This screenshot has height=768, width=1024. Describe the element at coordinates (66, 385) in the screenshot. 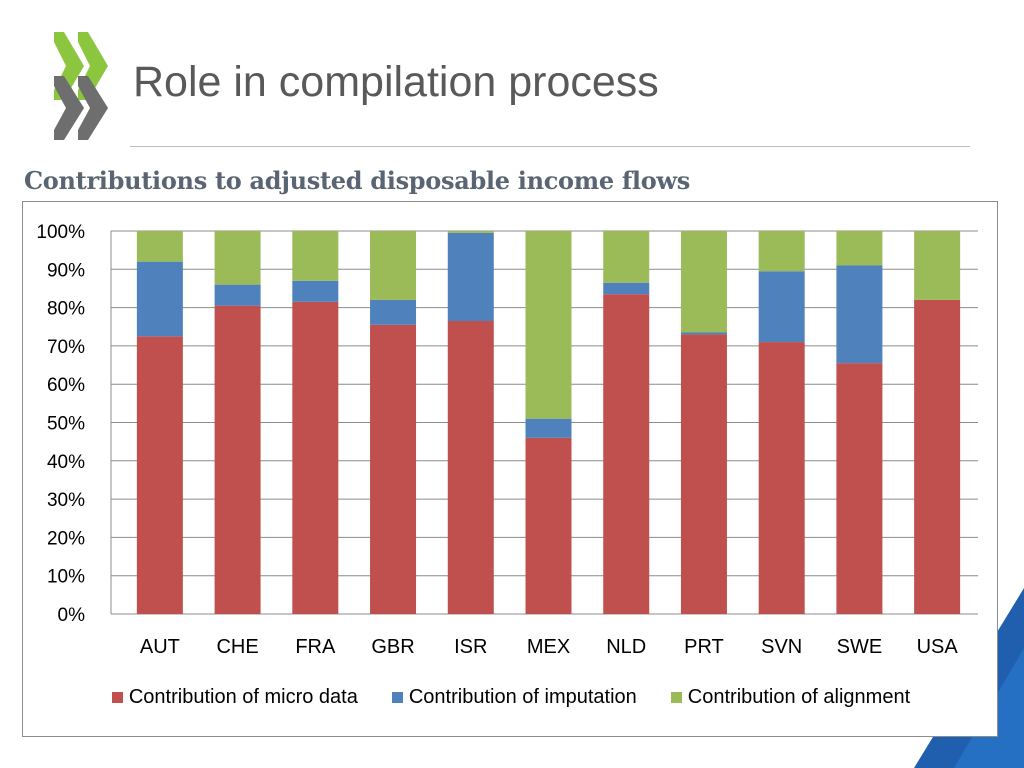

I see `y-tick-label: 60%` at that location.